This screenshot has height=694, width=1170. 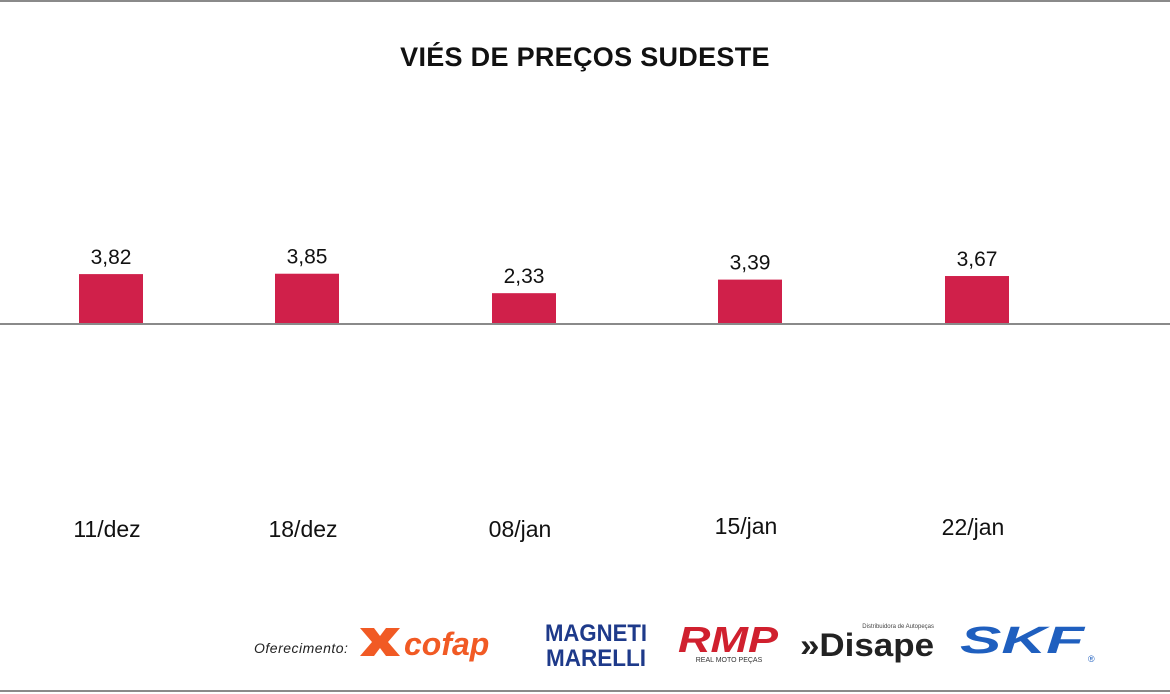 What do you see at coordinates (585, 691) in the screenshot?
I see `bottom-rule` at bounding box center [585, 691].